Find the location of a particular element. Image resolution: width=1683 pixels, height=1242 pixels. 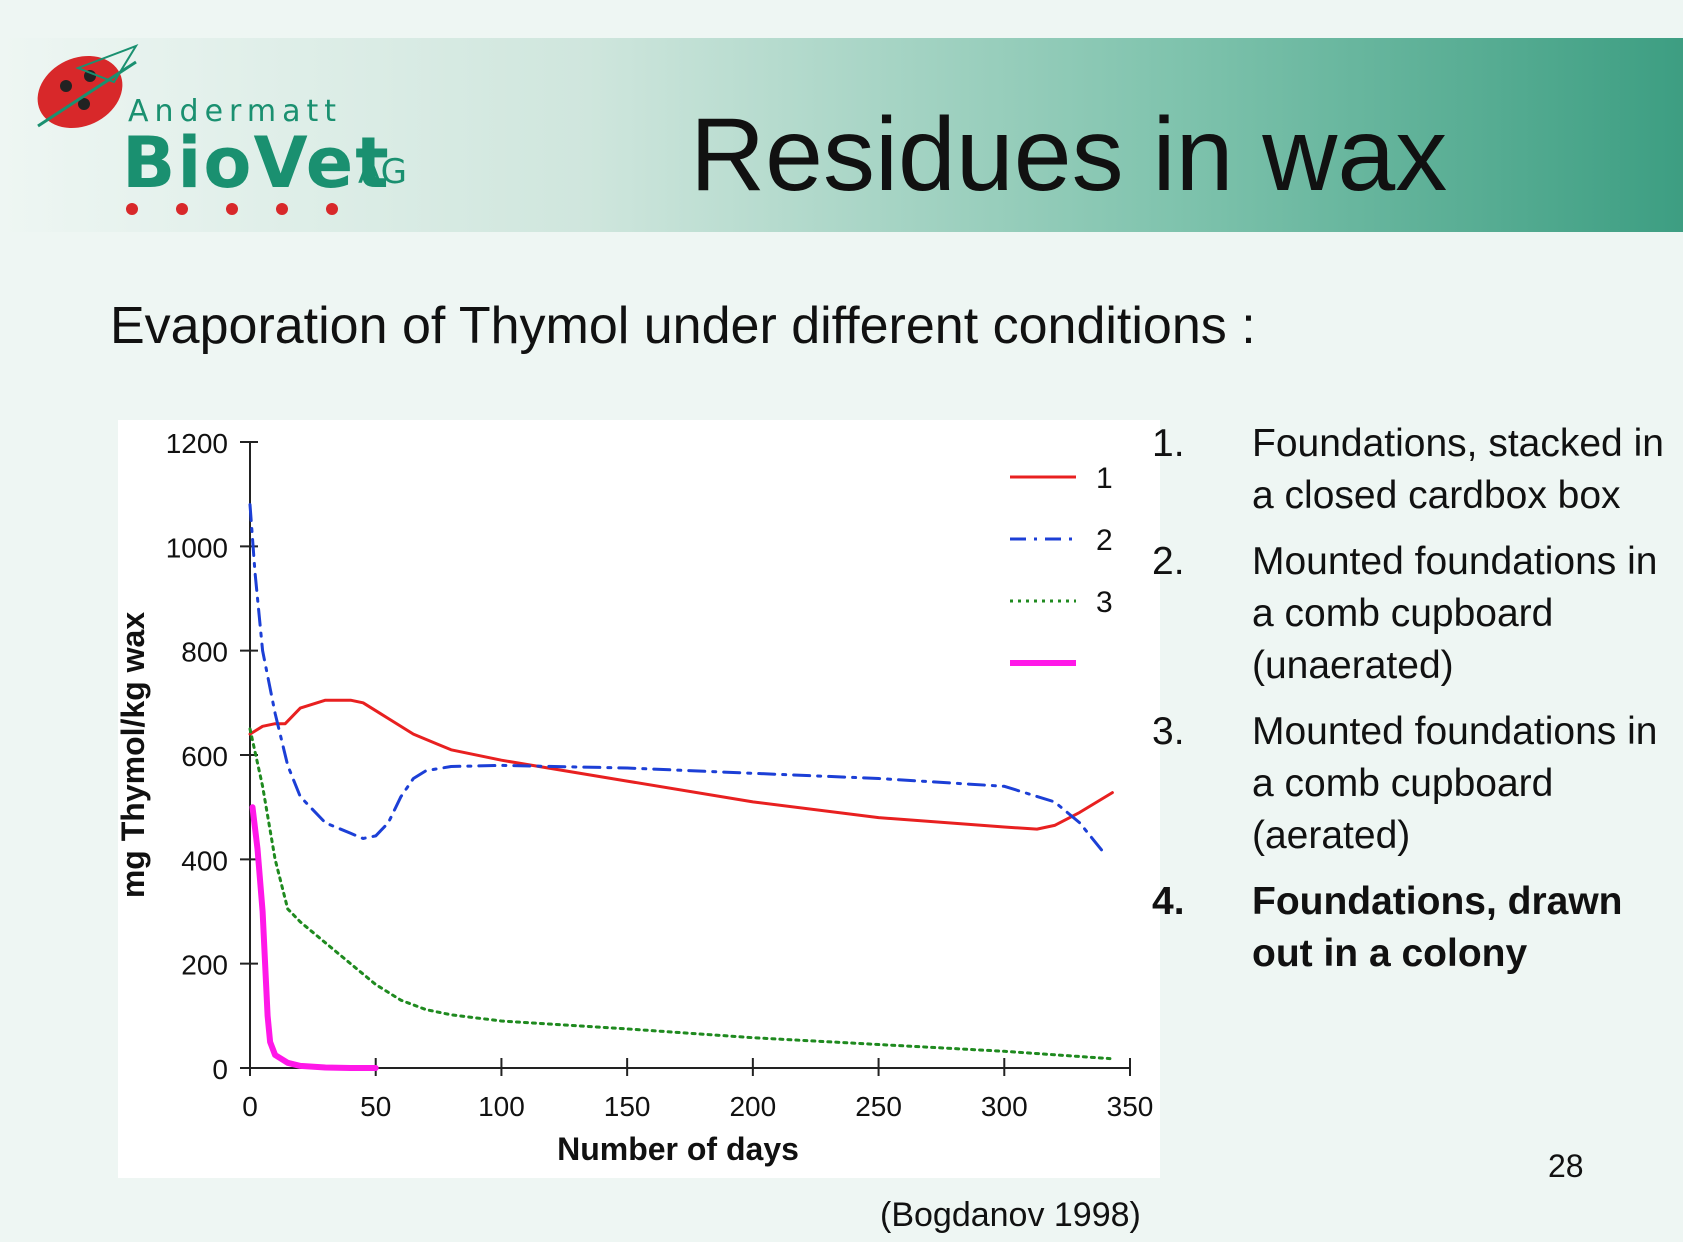

logo-dots is located at coordinates (251, 211).